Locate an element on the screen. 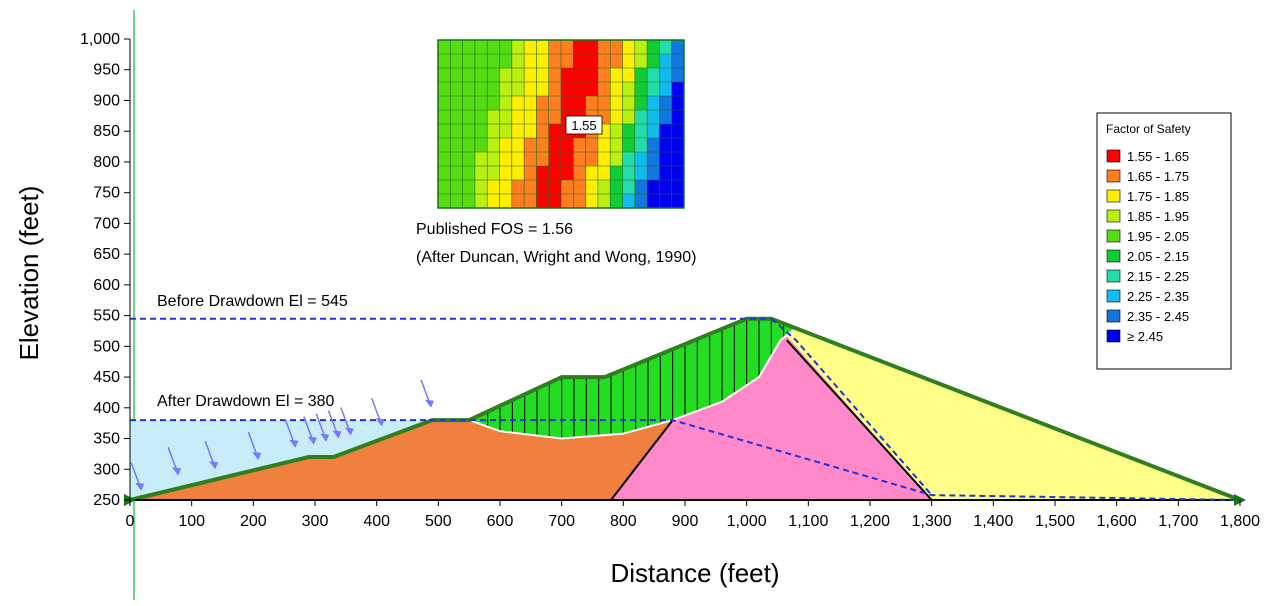 The height and width of the screenshot is (606, 1268). x-tick-label: 1,700 is located at coordinates (1178, 521).